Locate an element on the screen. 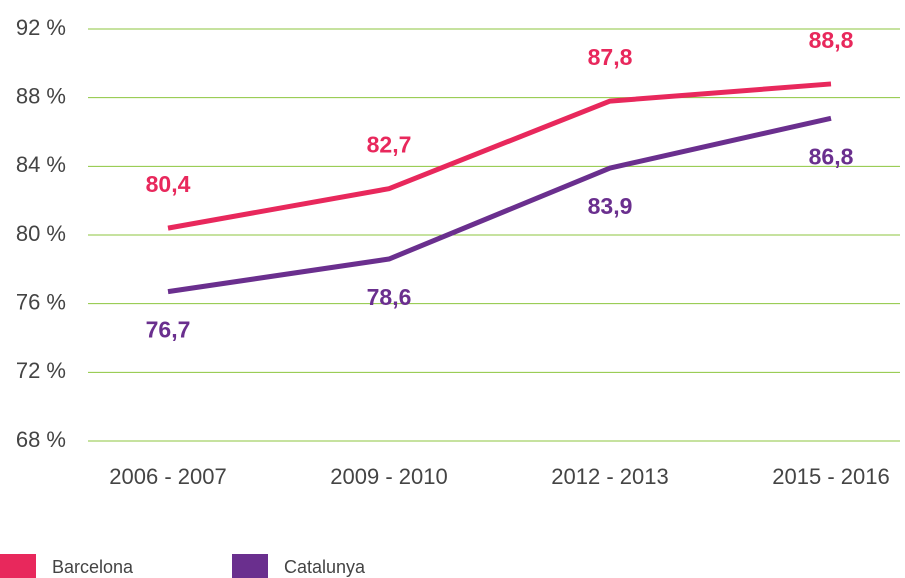  legend-label: Catalunya is located at coordinates (325, 567).